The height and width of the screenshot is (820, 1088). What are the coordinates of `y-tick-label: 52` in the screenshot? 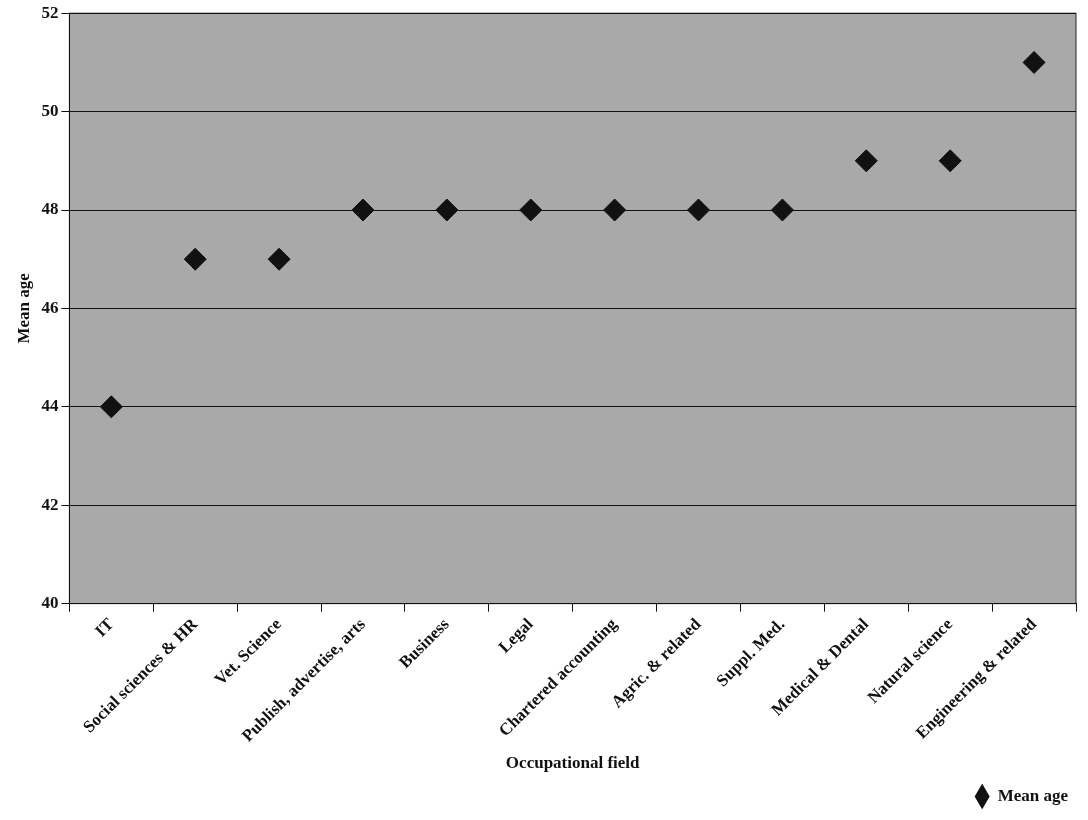 It's located at (50, 12).